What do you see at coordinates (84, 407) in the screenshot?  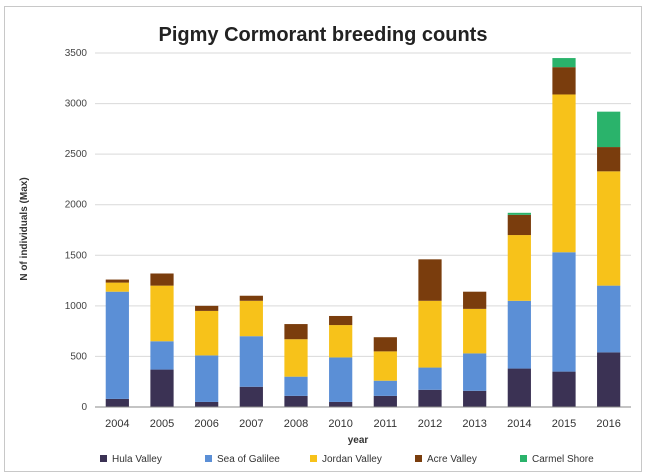 I see `y-tick-label: 0` at bounding box center [84, 407].